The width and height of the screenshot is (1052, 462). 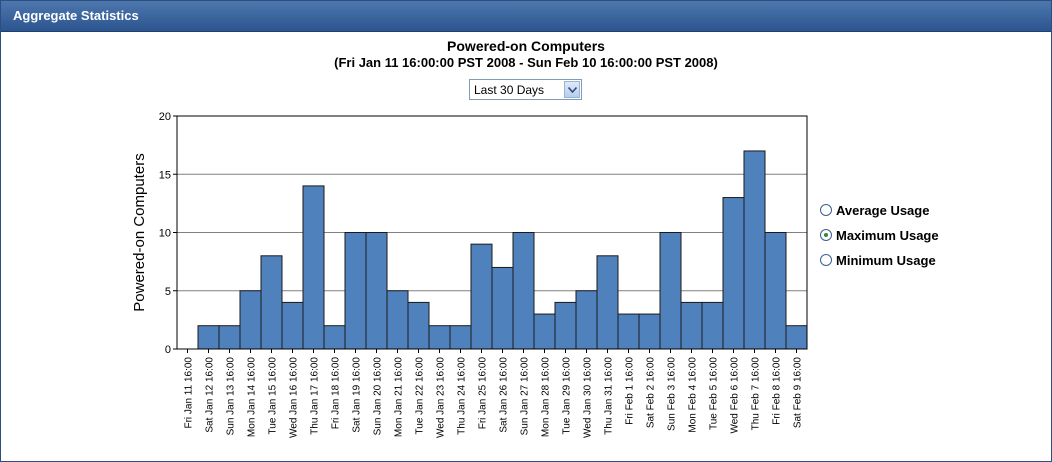 I want to click on y-axis-label: Powered-on Computers, so click(x=139, y=232).